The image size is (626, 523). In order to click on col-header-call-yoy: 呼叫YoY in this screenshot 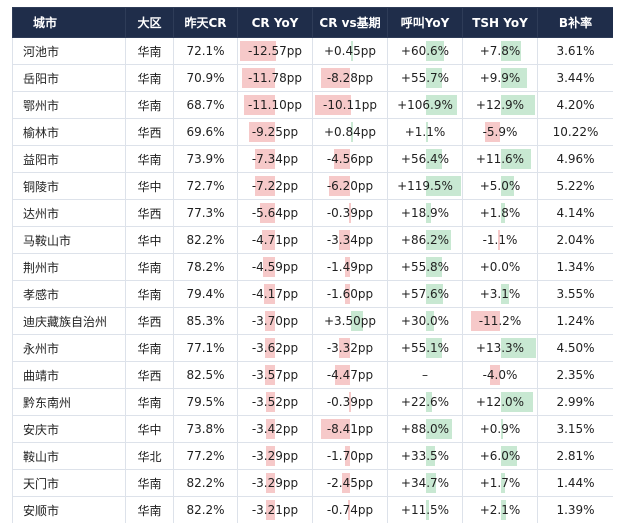, I will do `click(425, 22)`.